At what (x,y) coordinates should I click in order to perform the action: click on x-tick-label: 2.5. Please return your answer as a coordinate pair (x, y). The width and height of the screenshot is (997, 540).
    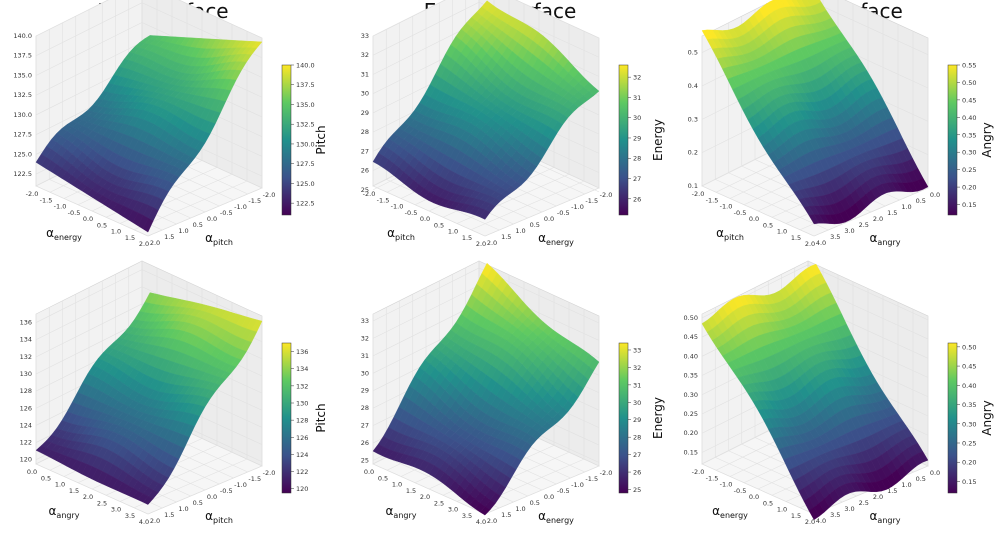
    Looking at the image, I should click on (439, 503).